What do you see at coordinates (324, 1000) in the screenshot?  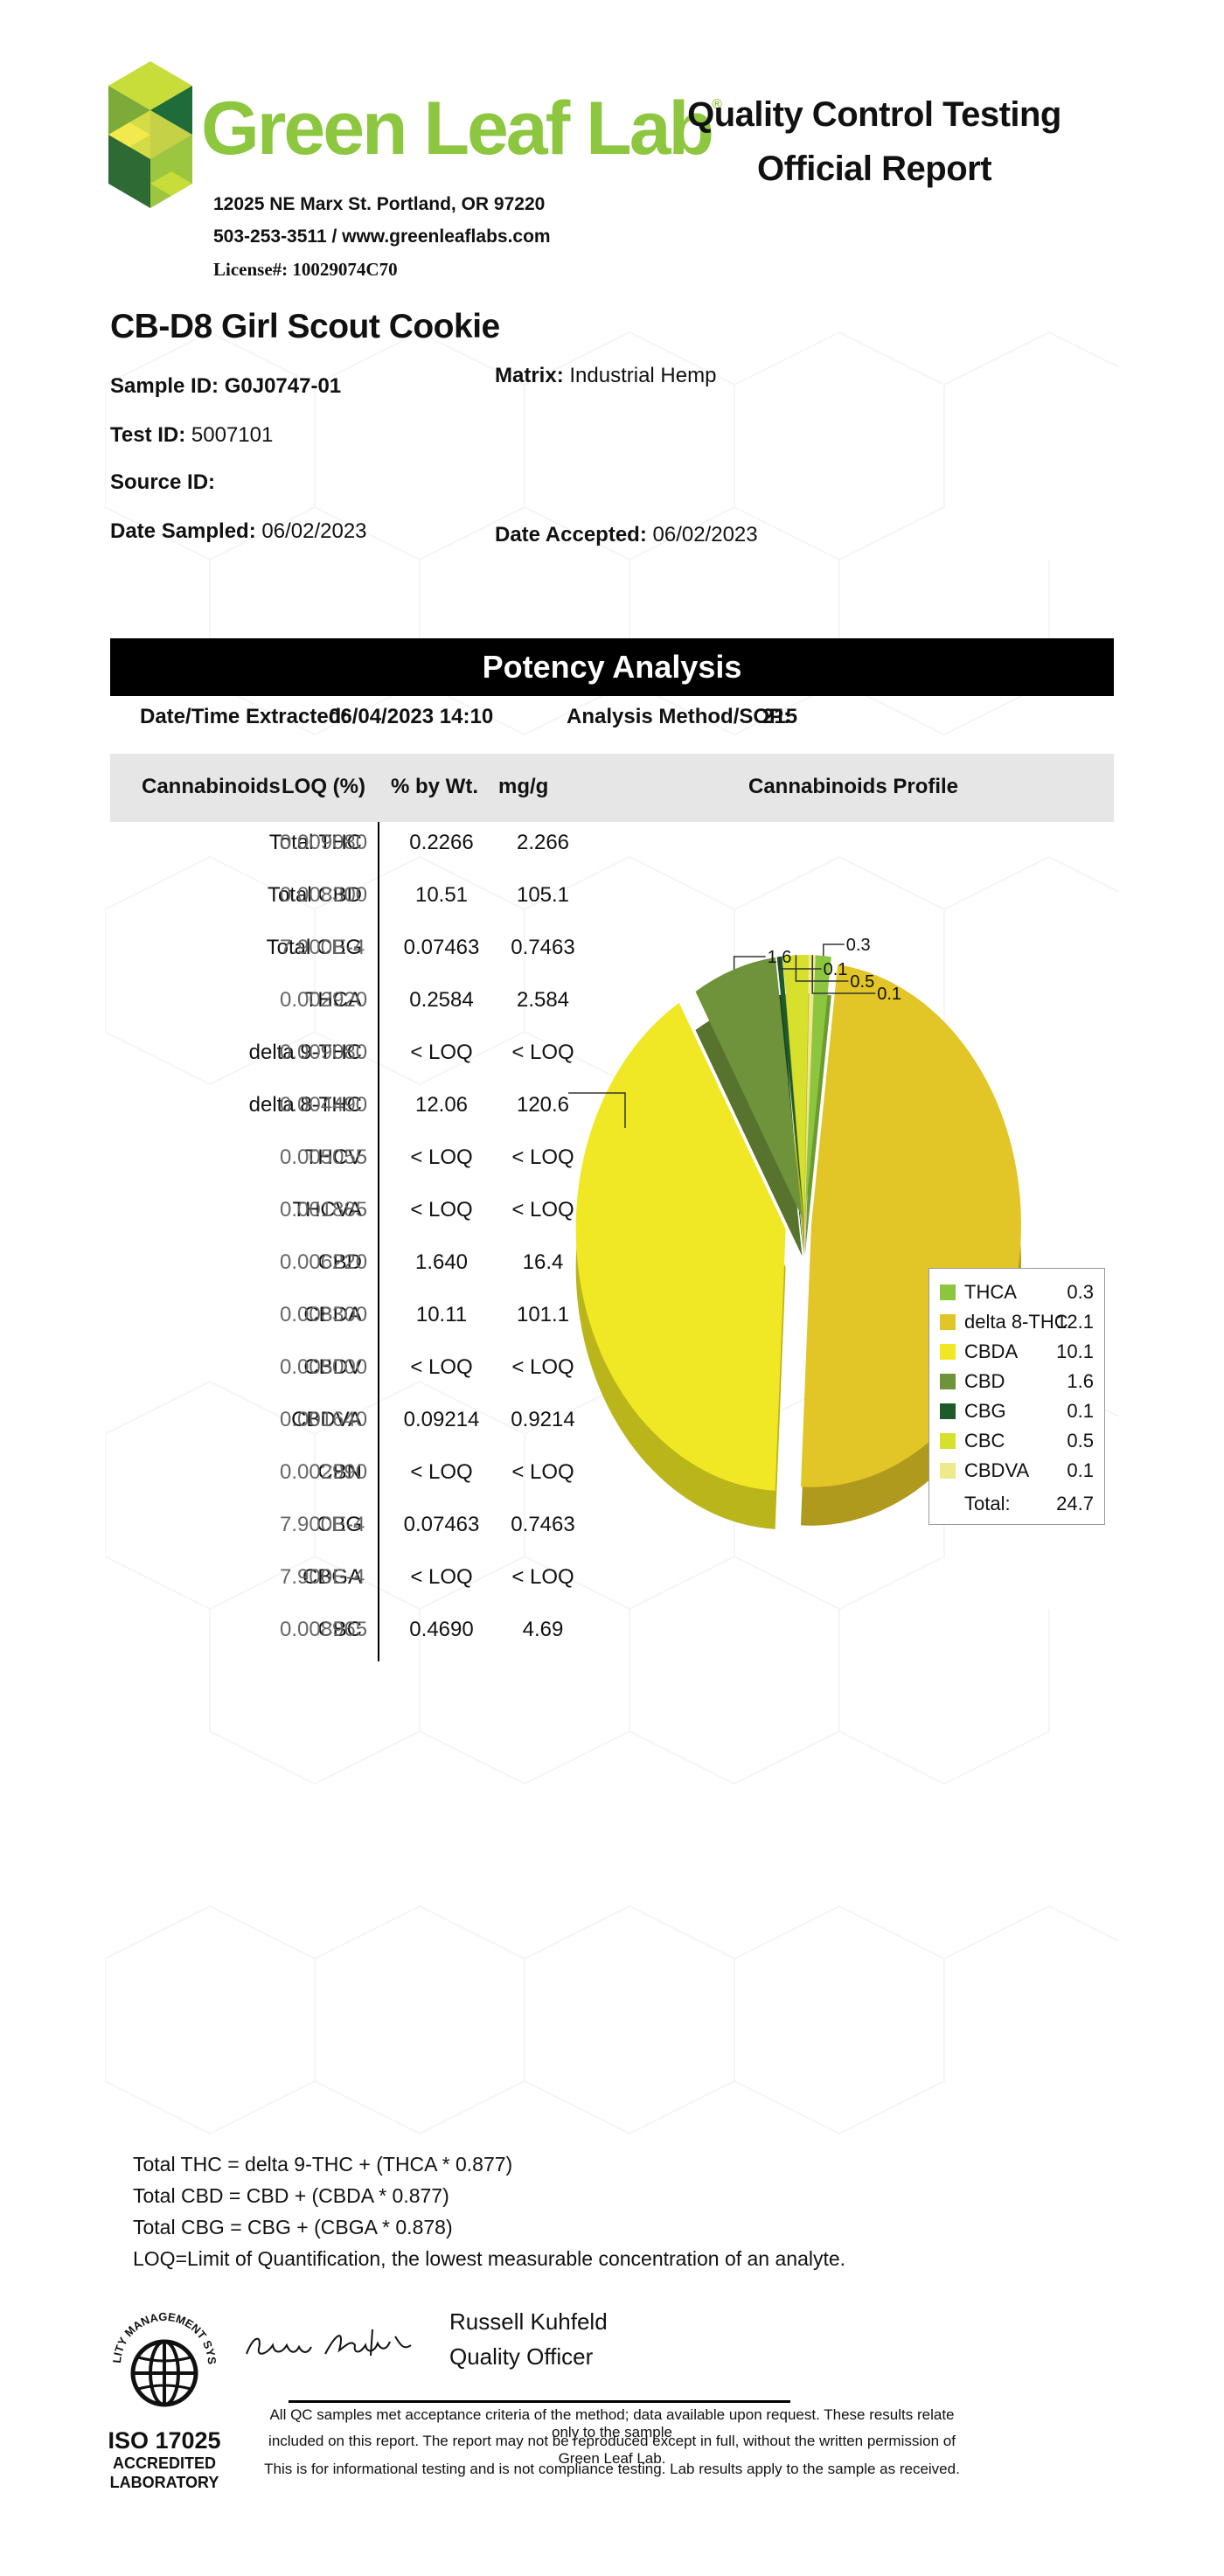 I see `loq-value: 0.002920` at bounding box center [324, 1000].